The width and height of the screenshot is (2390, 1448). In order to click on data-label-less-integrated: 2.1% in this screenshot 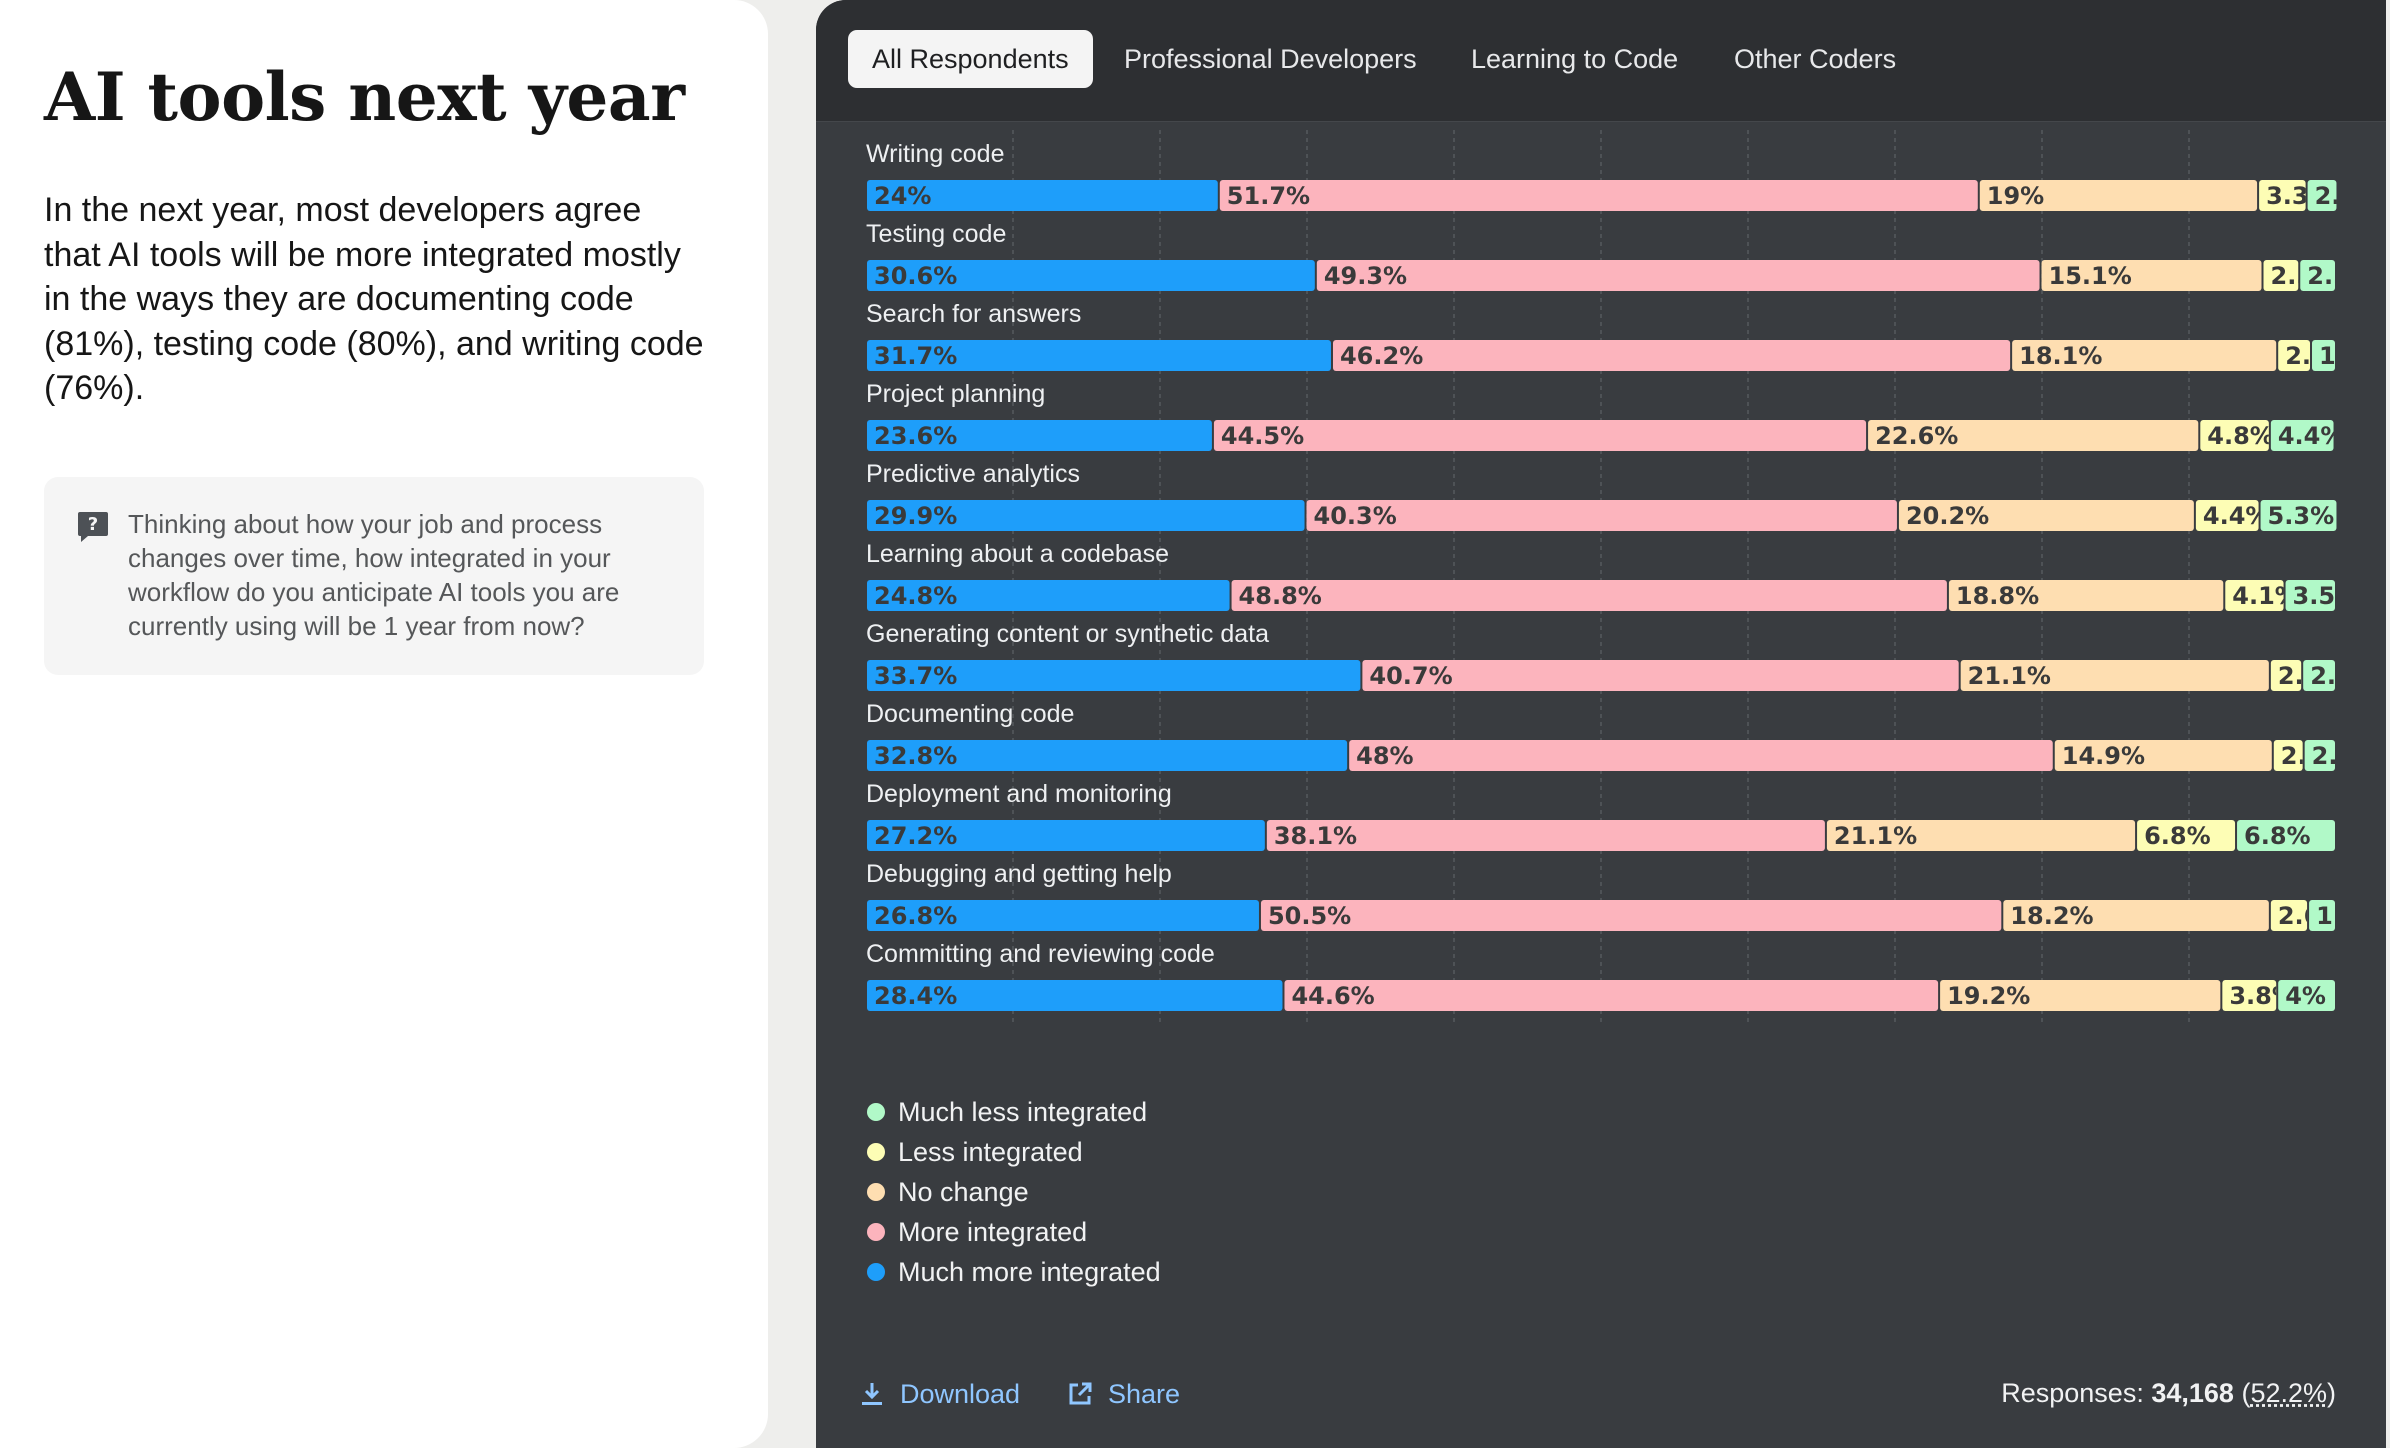, I will do `click(2314, 756)`.